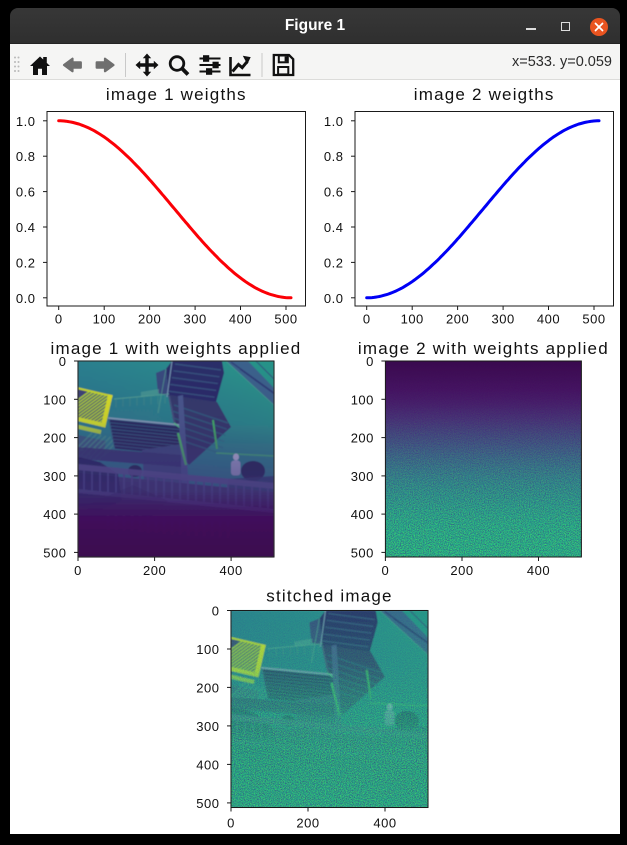  I want to click on svg-text: image 2 with weights applied, so click(483, 348).